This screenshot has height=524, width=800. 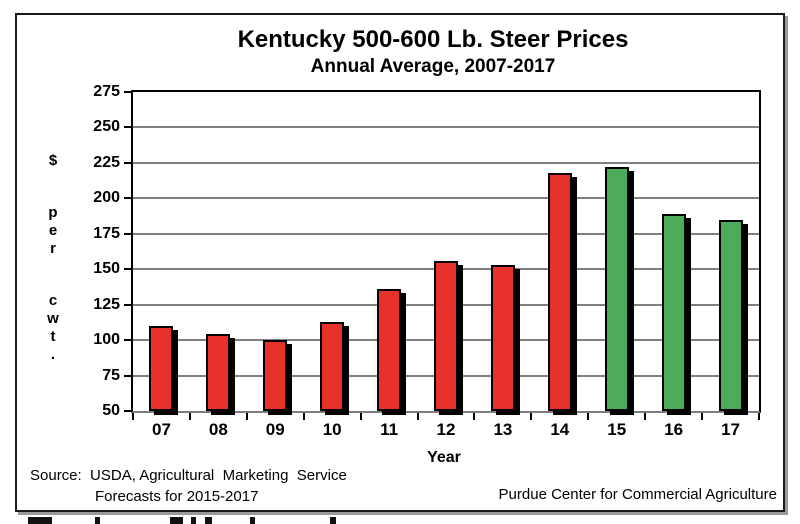 What do you see at coordinates (275, 429) in the screenshot?
I see `x-axis-tick-label: 09` at bounding box center [275, 429].